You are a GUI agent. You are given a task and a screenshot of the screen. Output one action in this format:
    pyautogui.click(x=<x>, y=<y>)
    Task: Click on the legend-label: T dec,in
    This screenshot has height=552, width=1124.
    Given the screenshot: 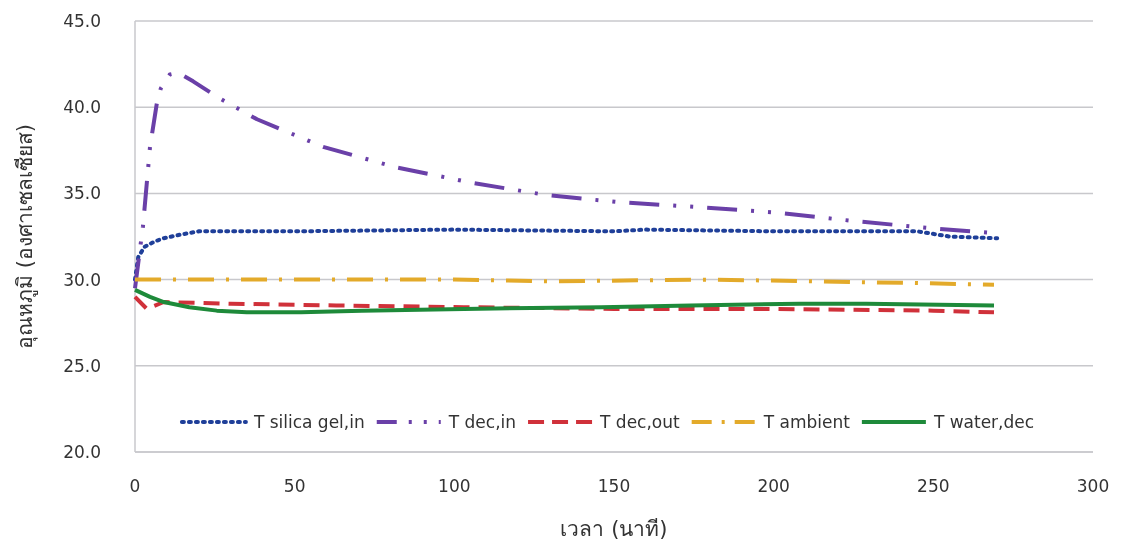 What is the action you would take?
    pyautogui.click(x=482, y=422)
    